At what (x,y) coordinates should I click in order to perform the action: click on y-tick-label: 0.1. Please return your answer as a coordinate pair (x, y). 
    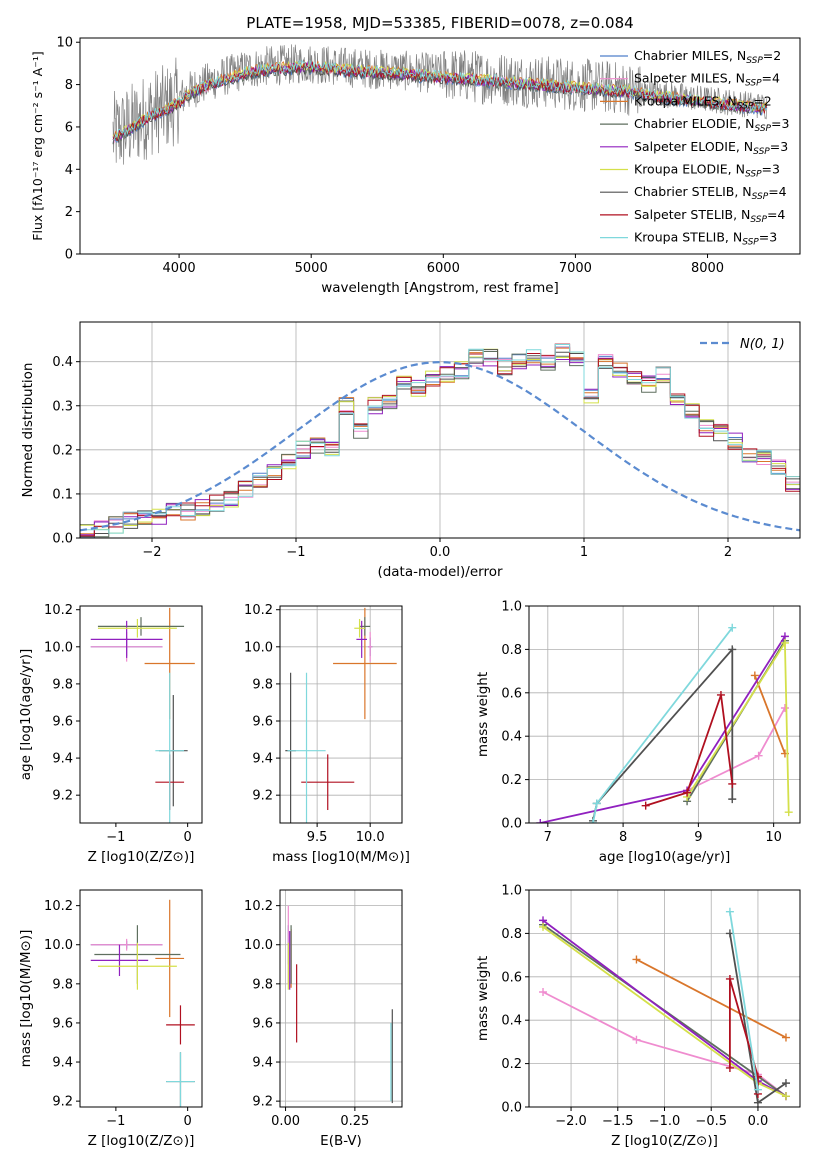
    Looking at the image, I should click on (62, 494).